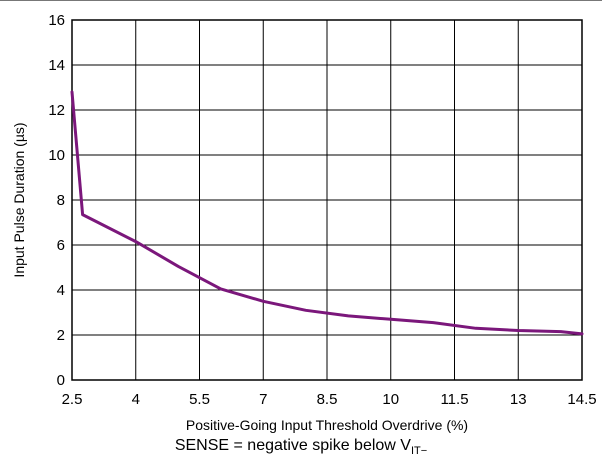  Describe the element at coordinates (390, 399) in the screenshot. I see `x-tick-label: 10` at that location.